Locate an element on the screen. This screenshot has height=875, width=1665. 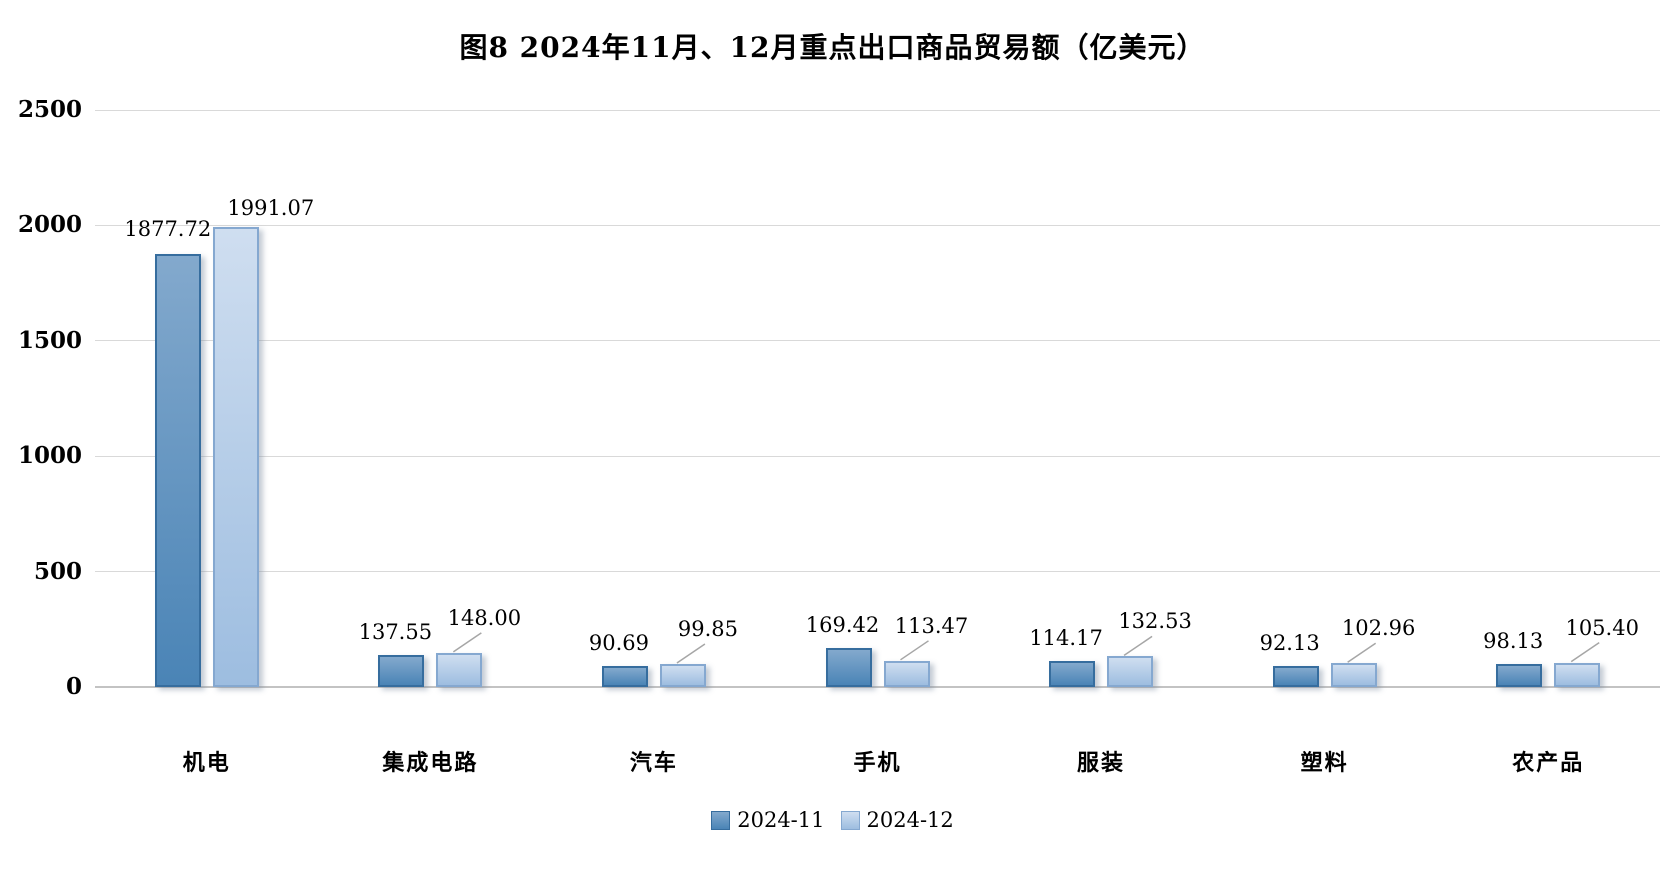
bar-value-label: 148.00 is located at coordinates (484, 617).